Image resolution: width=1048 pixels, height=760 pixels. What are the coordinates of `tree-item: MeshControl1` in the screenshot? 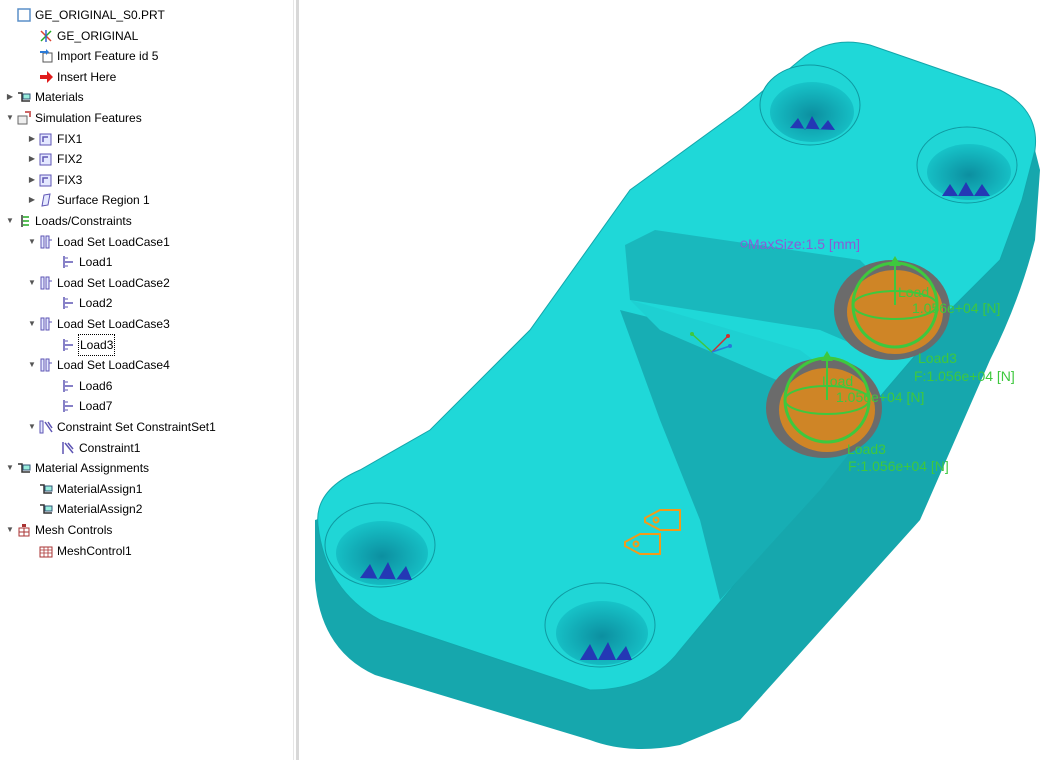 It's located at (79, 551).